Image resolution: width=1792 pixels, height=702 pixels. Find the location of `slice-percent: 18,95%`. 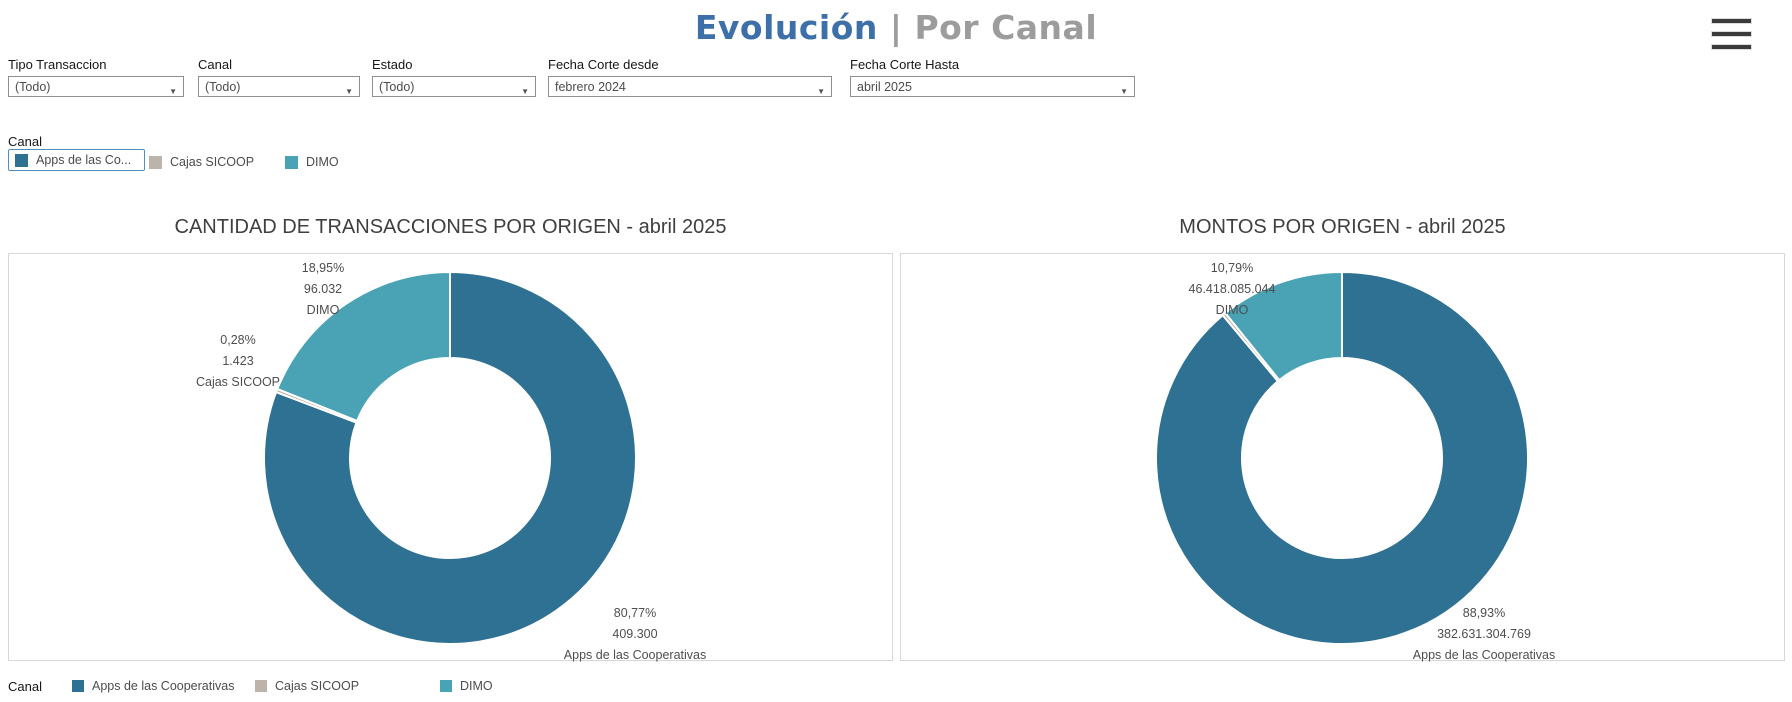

slice-percent: 18,95% is located at coordinates (323, 268).